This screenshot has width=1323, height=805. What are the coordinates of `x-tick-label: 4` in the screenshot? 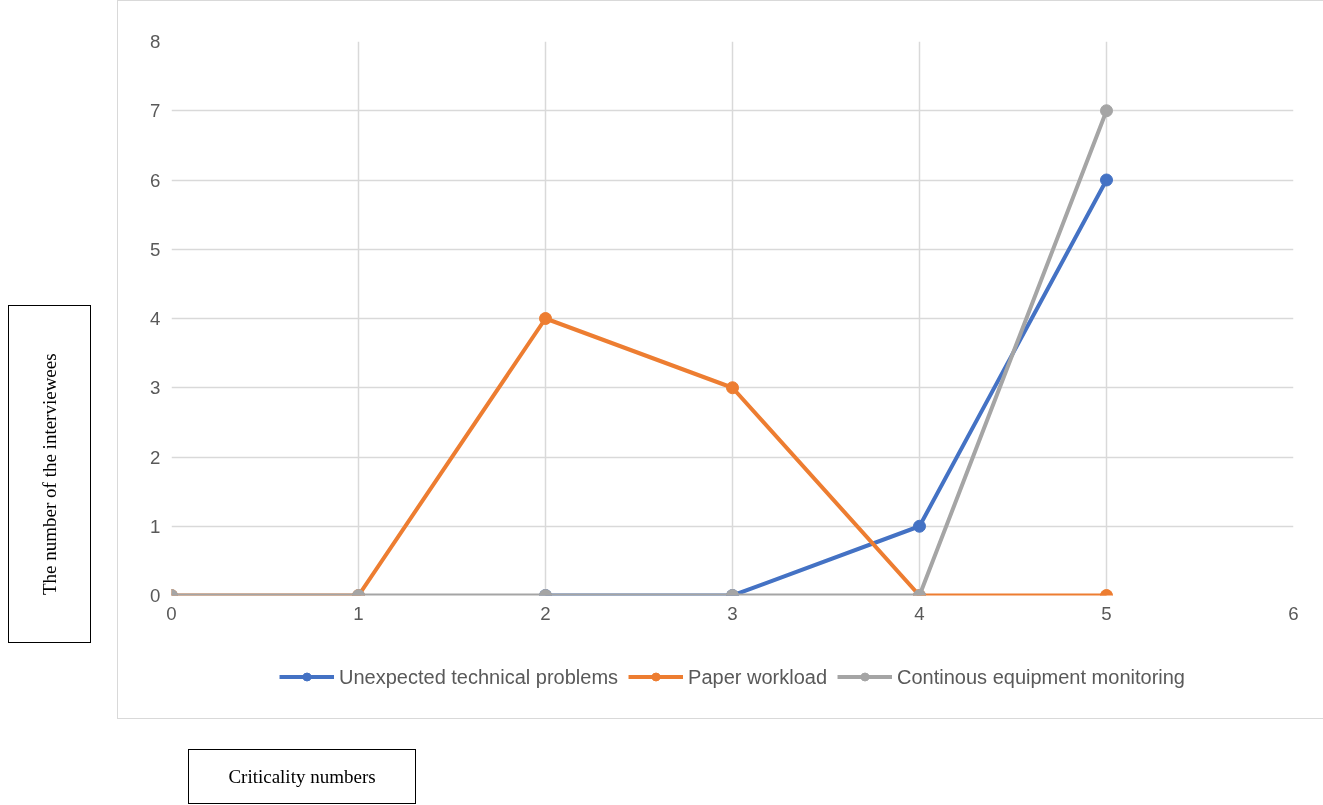 It's located at (919, 613).